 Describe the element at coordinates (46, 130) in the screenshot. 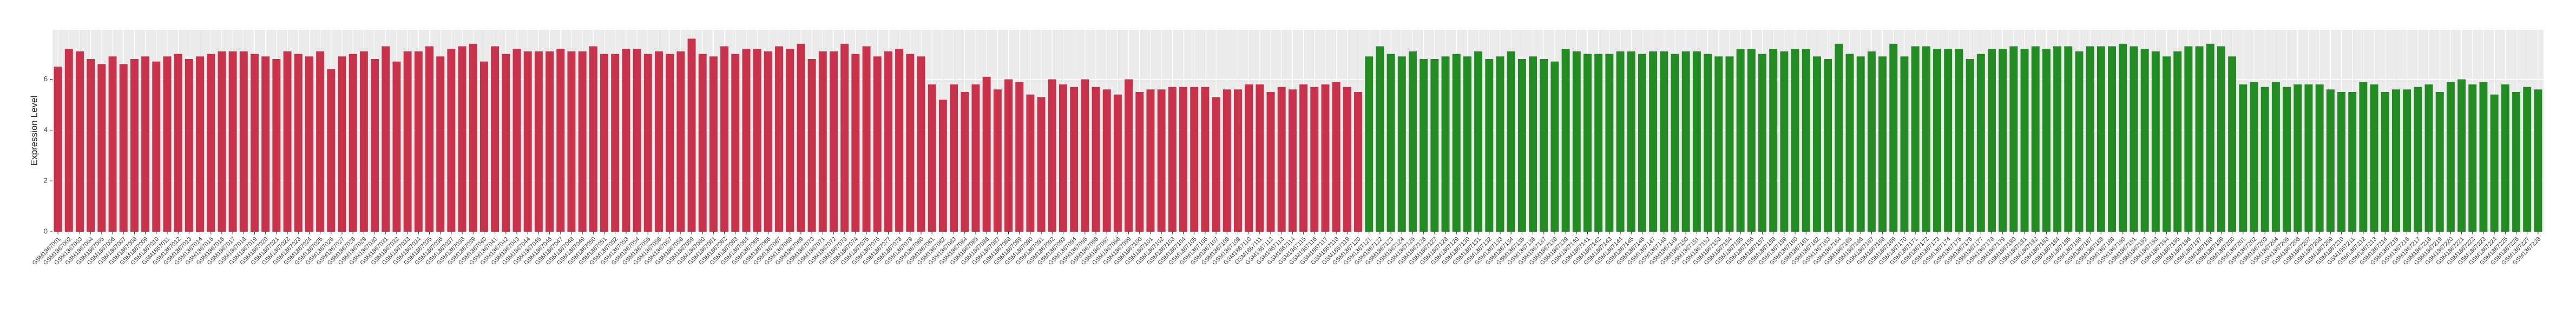

I see `y-tick-label: 4` at that location.